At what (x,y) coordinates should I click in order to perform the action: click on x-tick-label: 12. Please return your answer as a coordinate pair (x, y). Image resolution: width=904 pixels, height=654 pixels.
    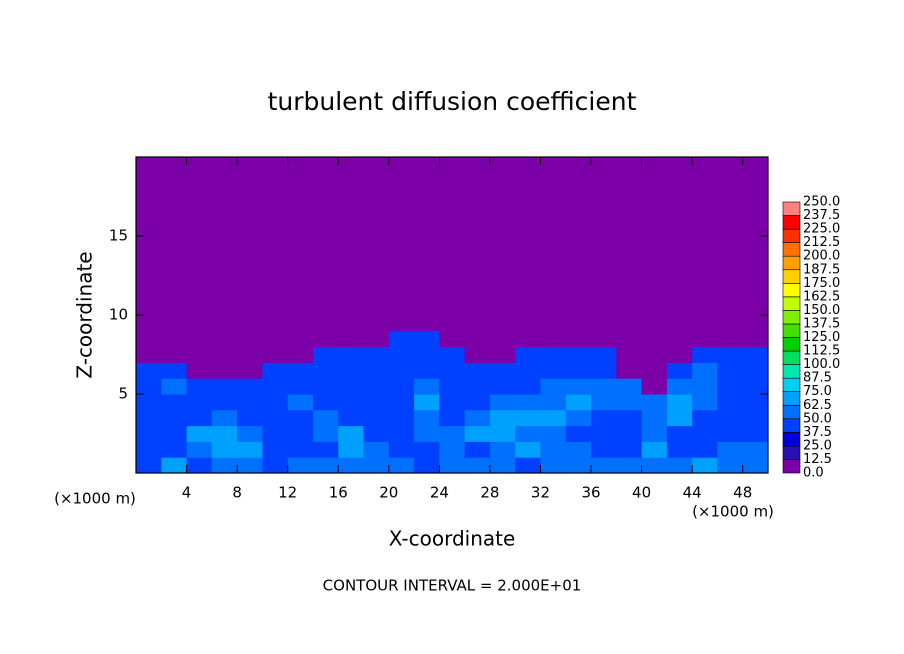
    Looking at the image, I should click on (287, 493).